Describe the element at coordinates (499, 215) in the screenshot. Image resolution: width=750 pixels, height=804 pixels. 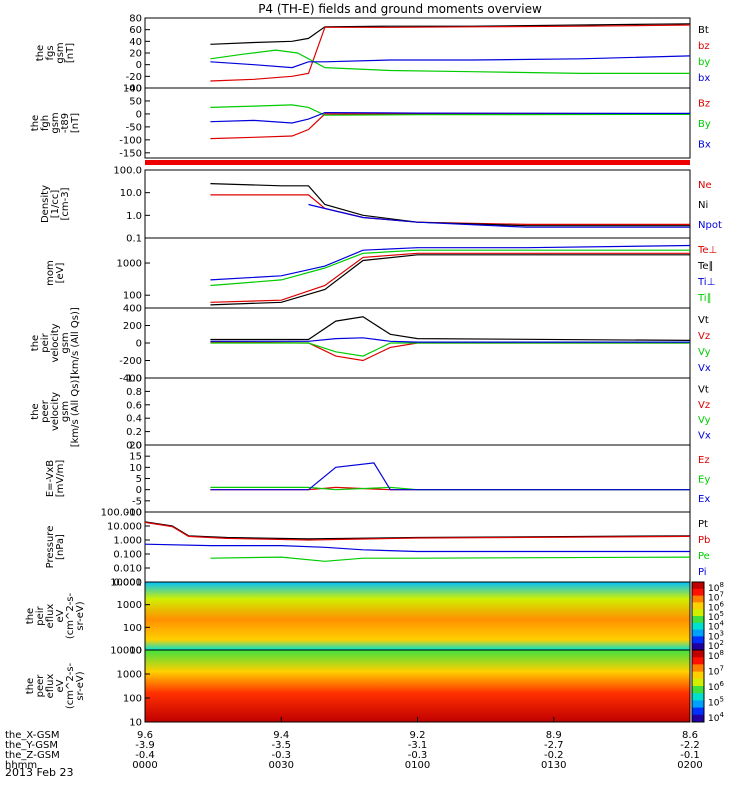
I see `series-line-Npot` at that location.